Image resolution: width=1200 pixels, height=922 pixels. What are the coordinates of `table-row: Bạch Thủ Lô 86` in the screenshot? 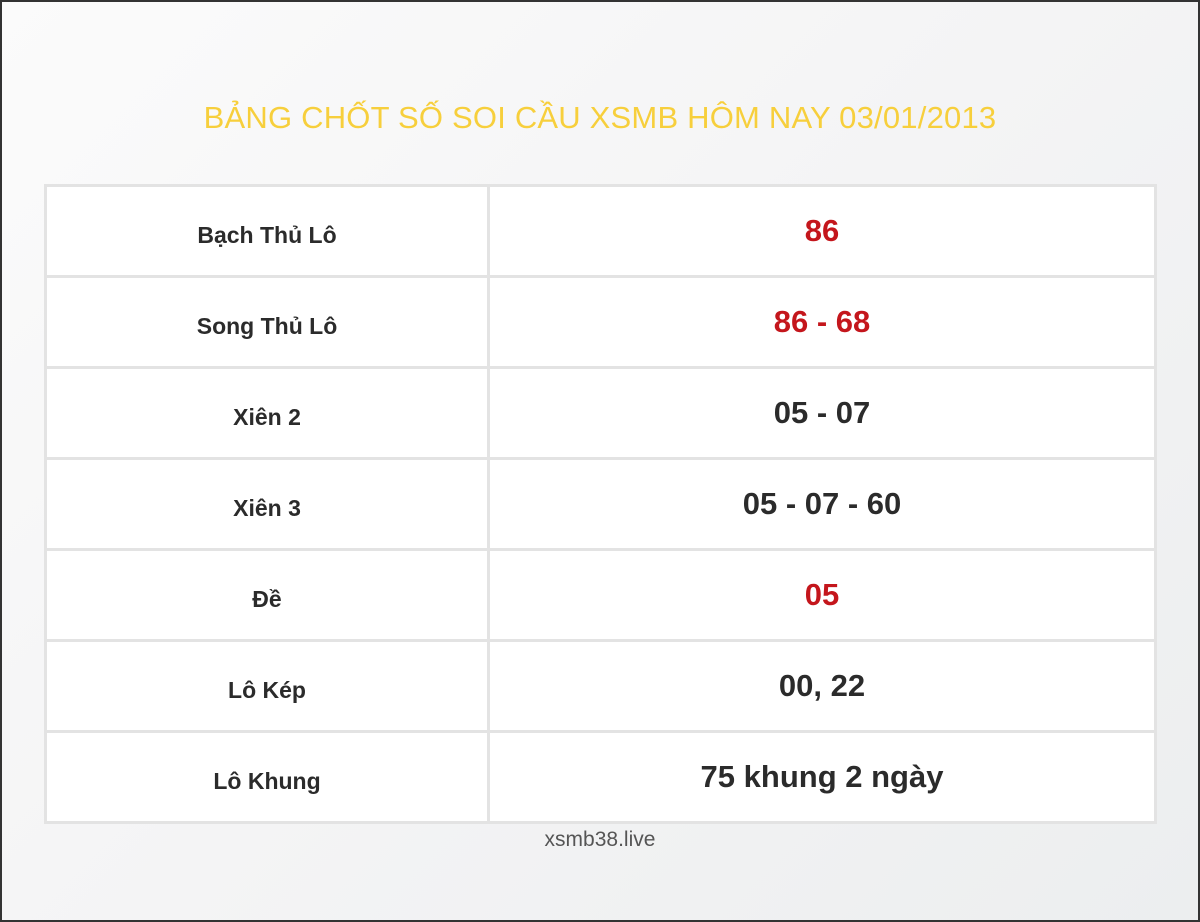 It's located at (600, 231).